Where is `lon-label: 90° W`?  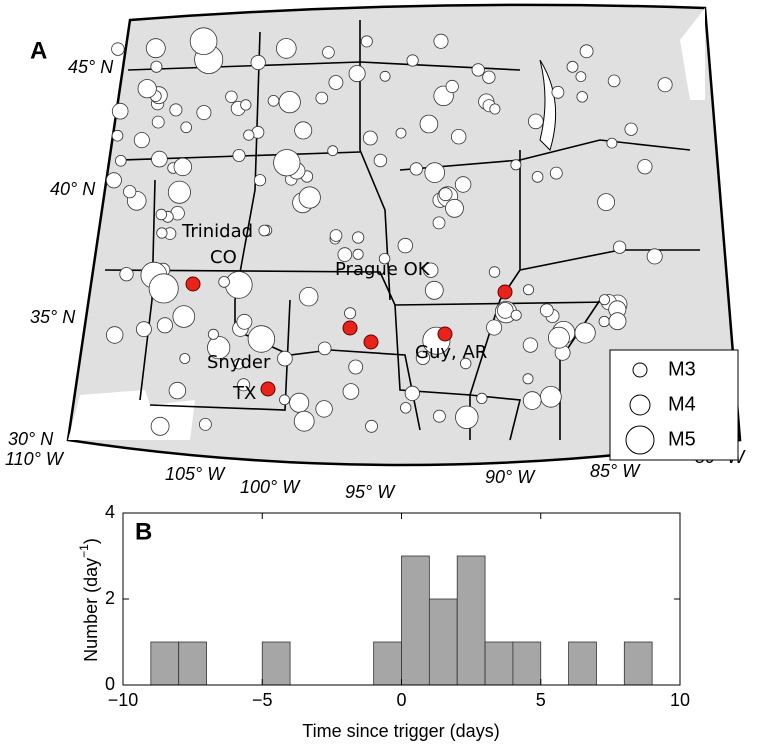 lon-label: 90° W is located at coordinates (510, 477).